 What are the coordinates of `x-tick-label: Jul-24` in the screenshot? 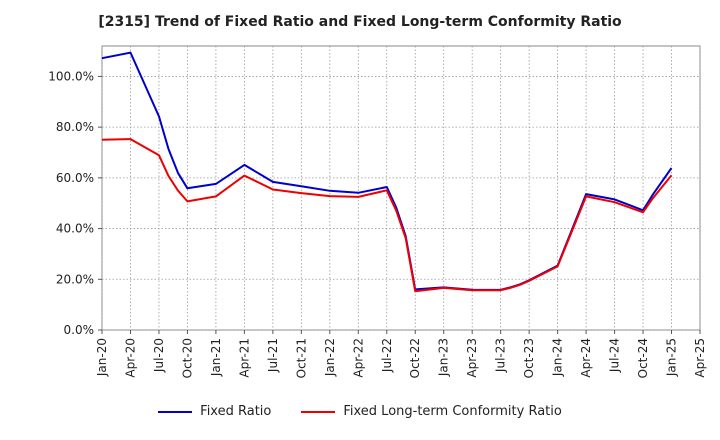 It's located at (615, 355).